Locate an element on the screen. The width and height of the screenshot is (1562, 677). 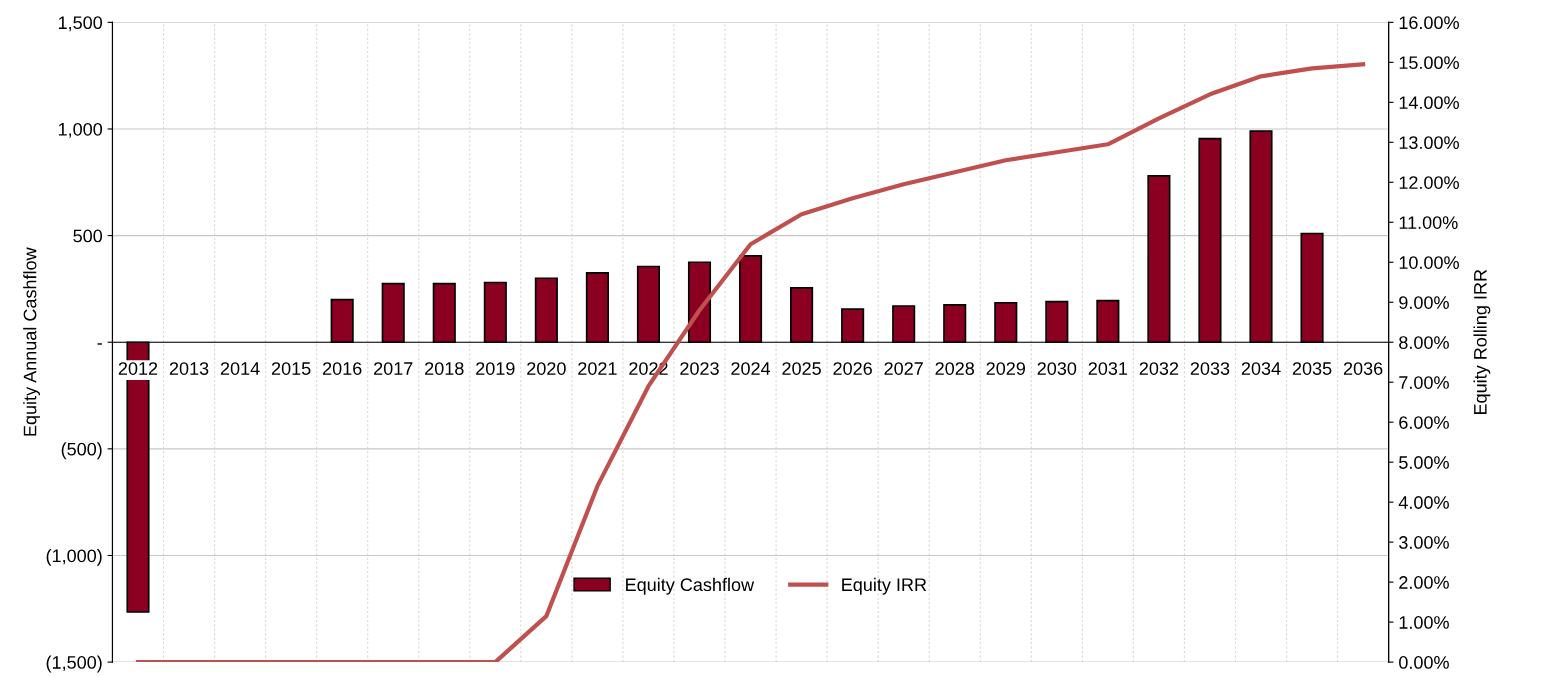
y2-tick-label: 6.00% is located at coordinates (1424, 422).